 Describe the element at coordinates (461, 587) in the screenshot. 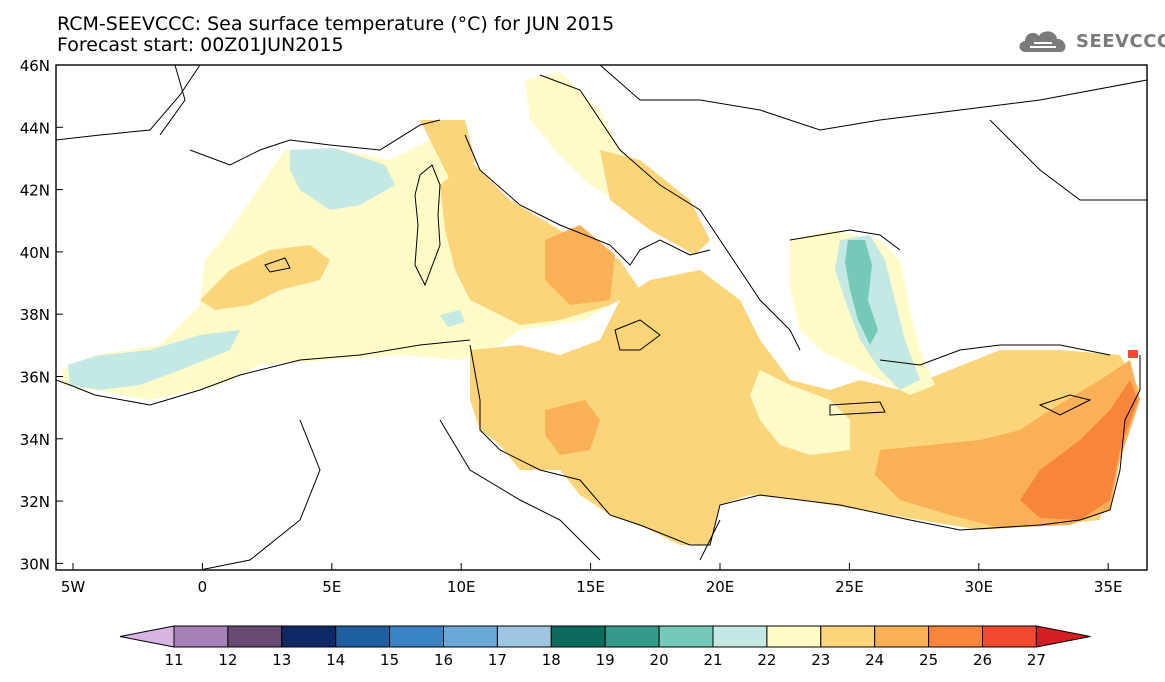

I see `lon-tick-label: 10E` at that location.